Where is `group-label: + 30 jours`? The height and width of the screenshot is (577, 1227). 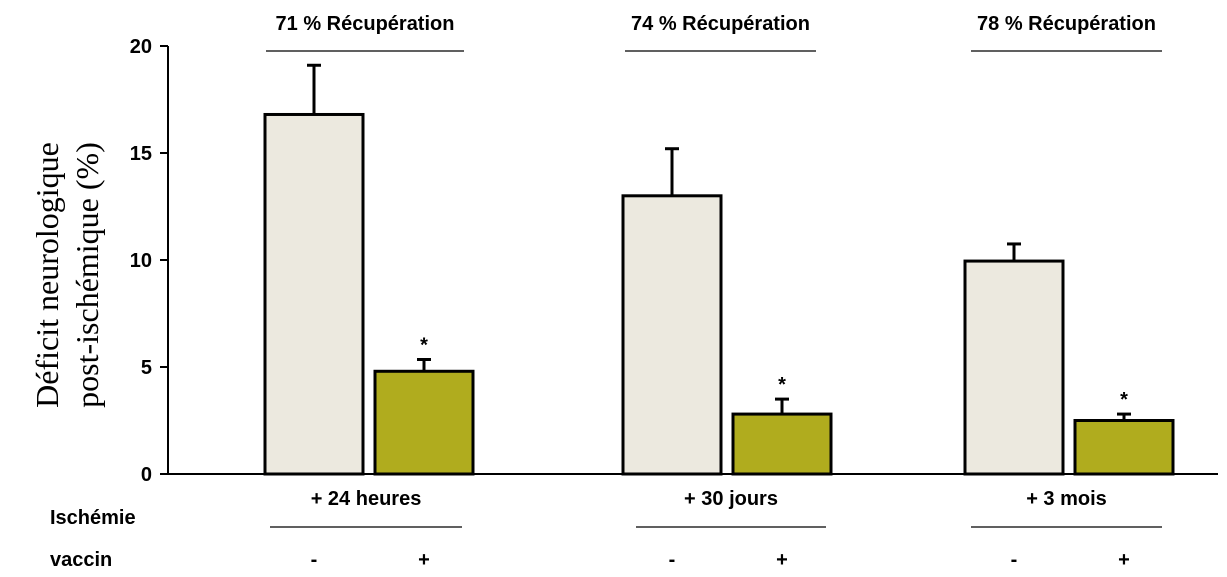 group-label: + 30 jours is located at coordinates (731, 499).